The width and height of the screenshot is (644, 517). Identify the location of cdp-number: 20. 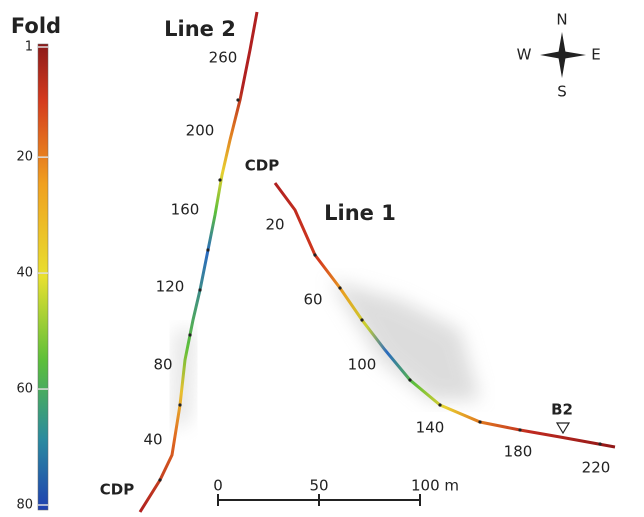
(274, 225).